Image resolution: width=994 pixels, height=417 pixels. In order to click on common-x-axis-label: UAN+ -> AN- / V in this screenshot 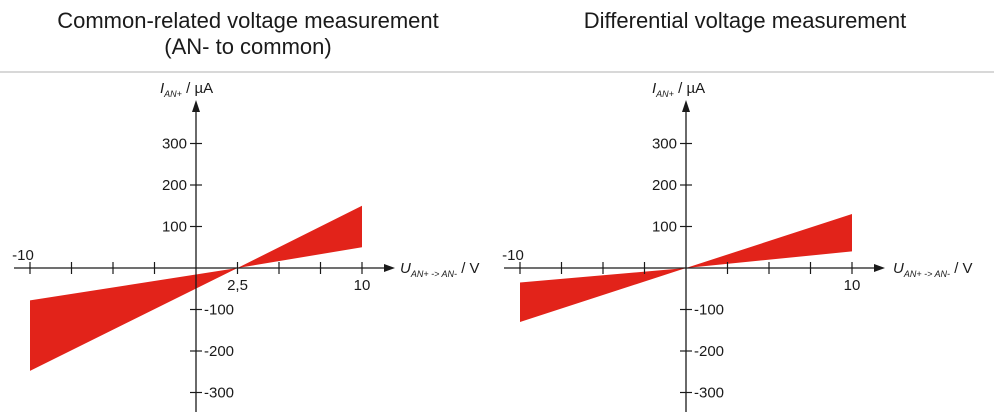, I will do `click(440, 269)`.